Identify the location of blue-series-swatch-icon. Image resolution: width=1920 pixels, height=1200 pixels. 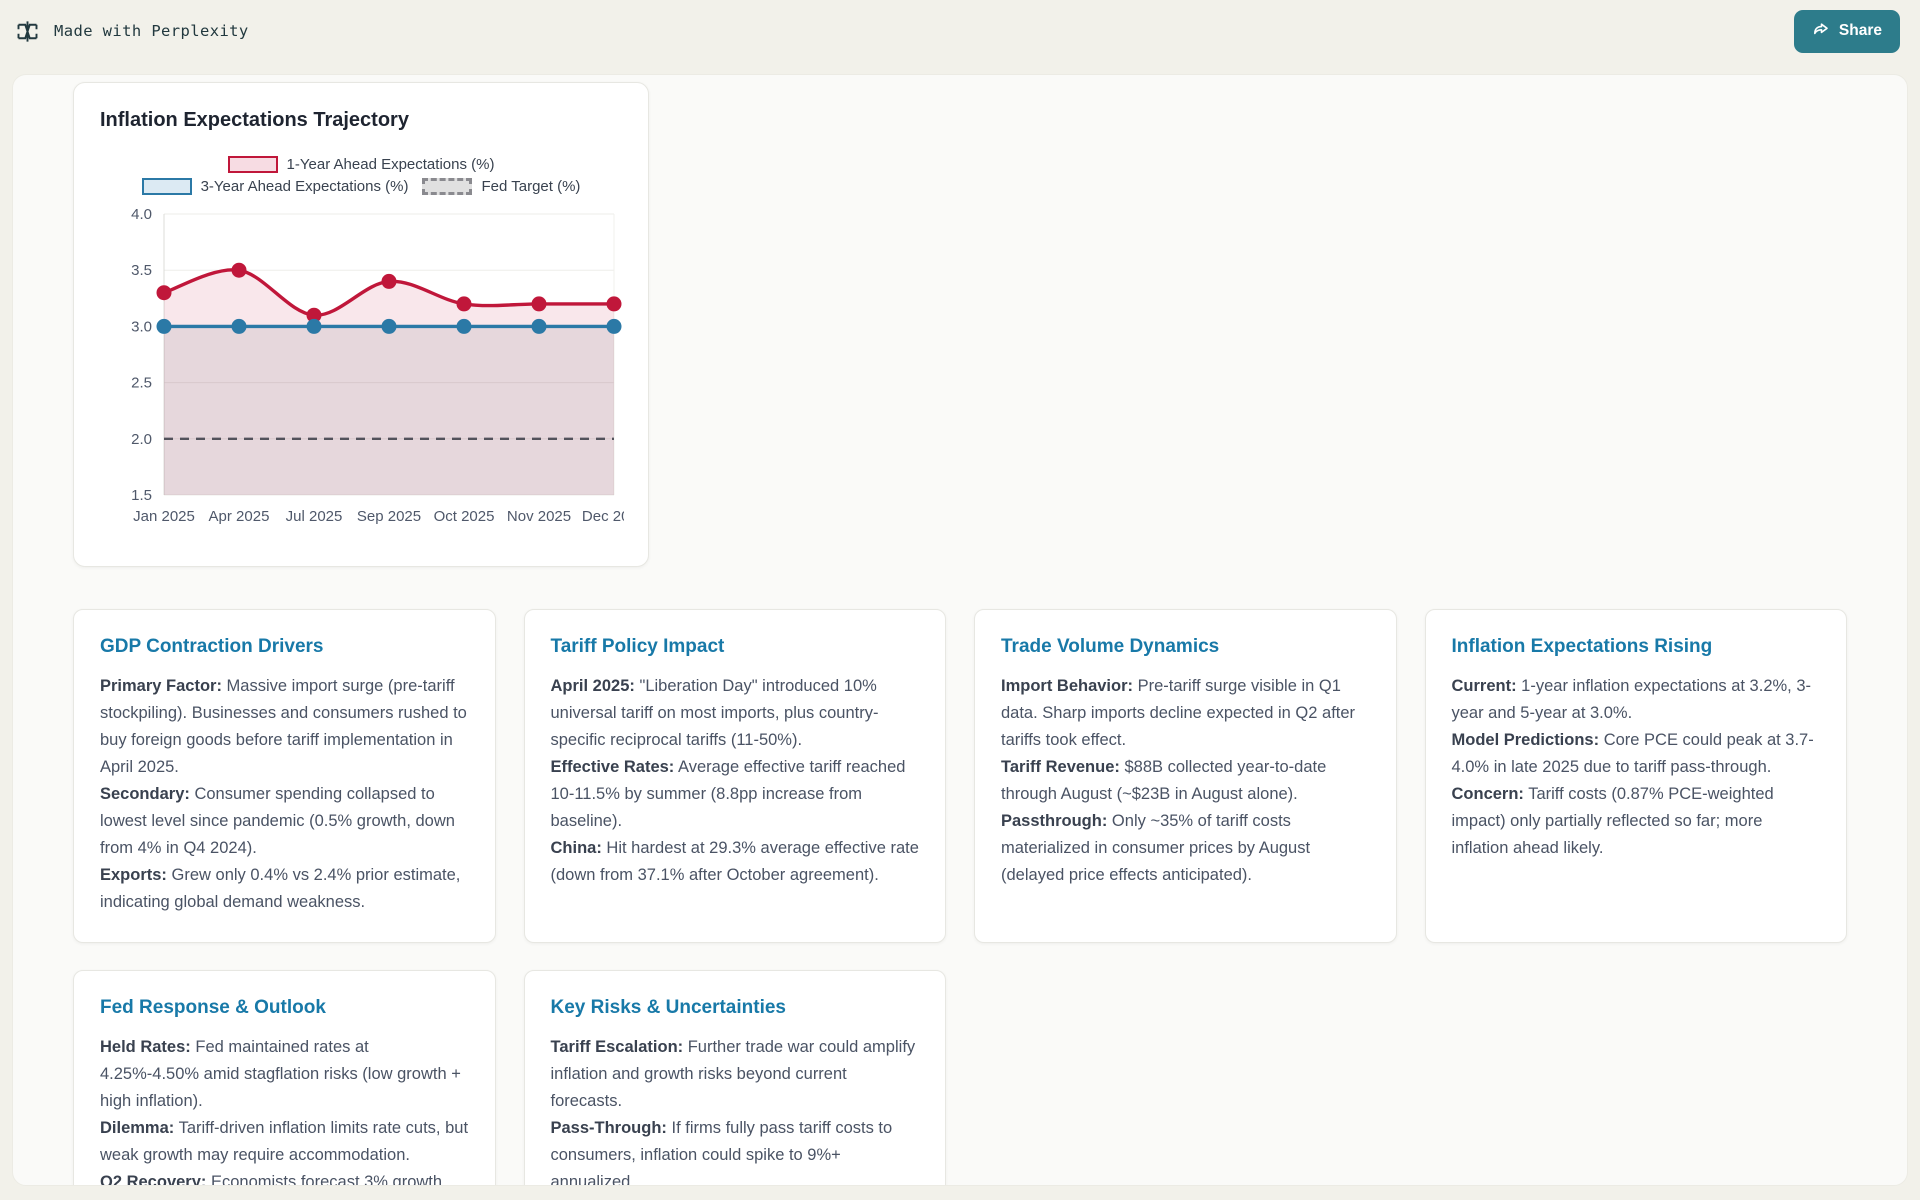
(166, 186).